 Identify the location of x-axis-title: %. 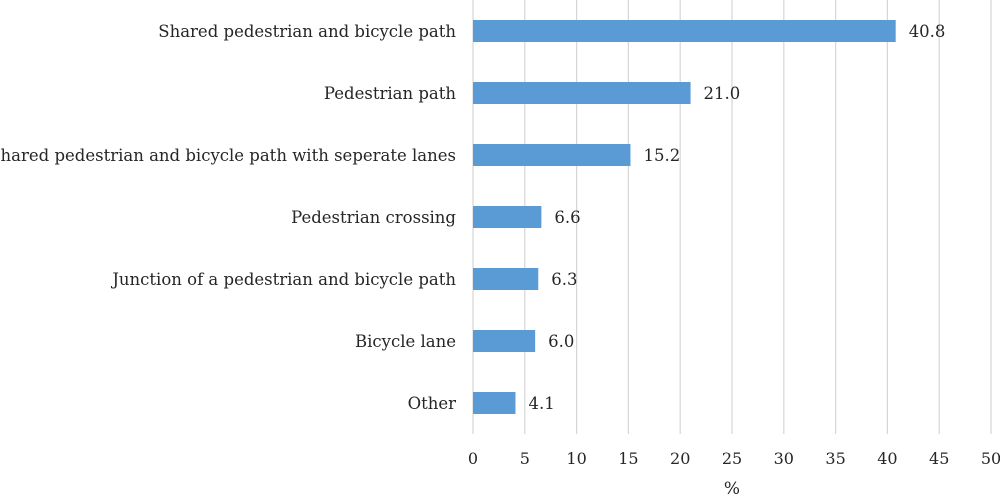
(732, 487).